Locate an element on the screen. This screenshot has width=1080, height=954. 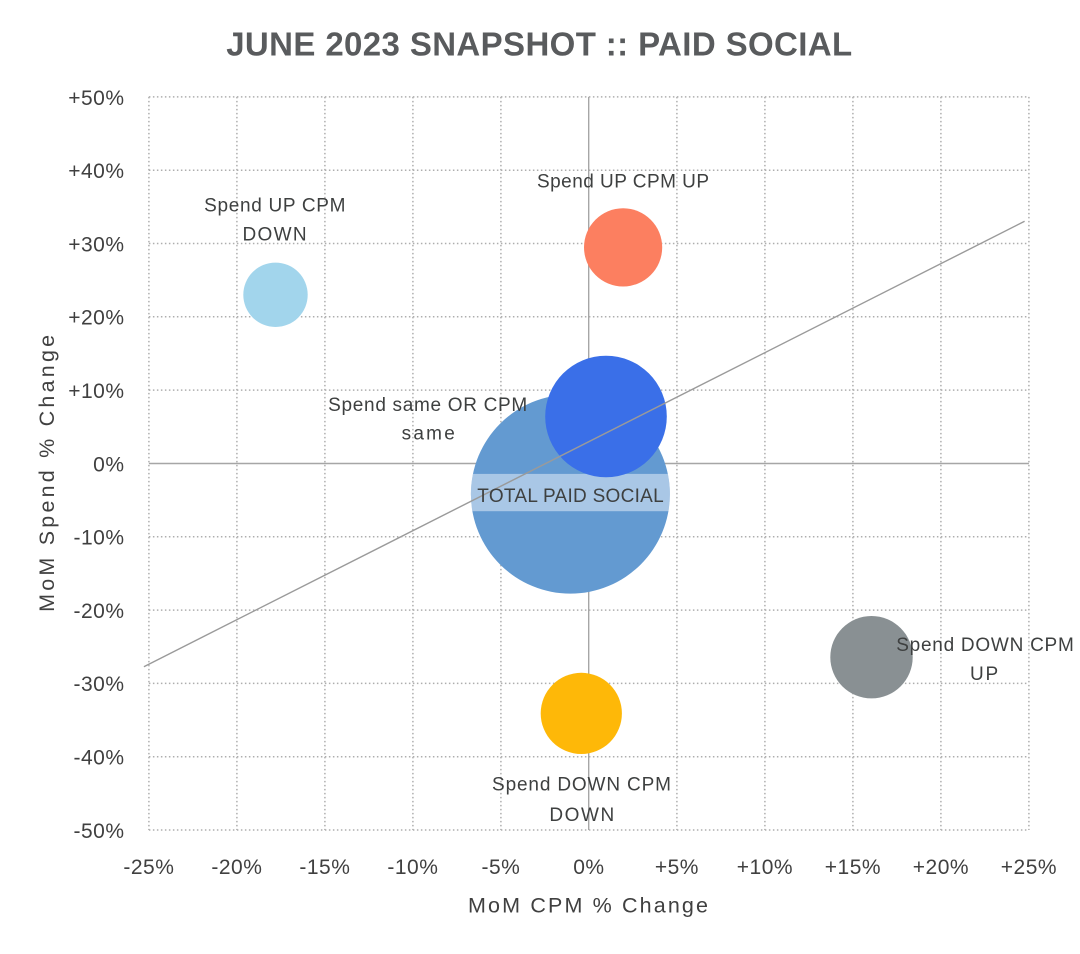
svg-text: +50% is located at coordinates (96, 98).